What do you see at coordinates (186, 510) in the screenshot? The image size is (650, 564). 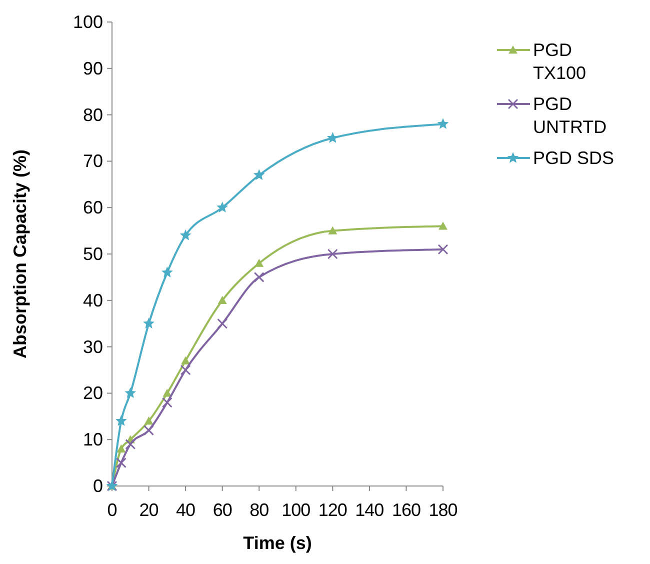 I see `x-tick-label: 40` at bounding box center [186, 510].